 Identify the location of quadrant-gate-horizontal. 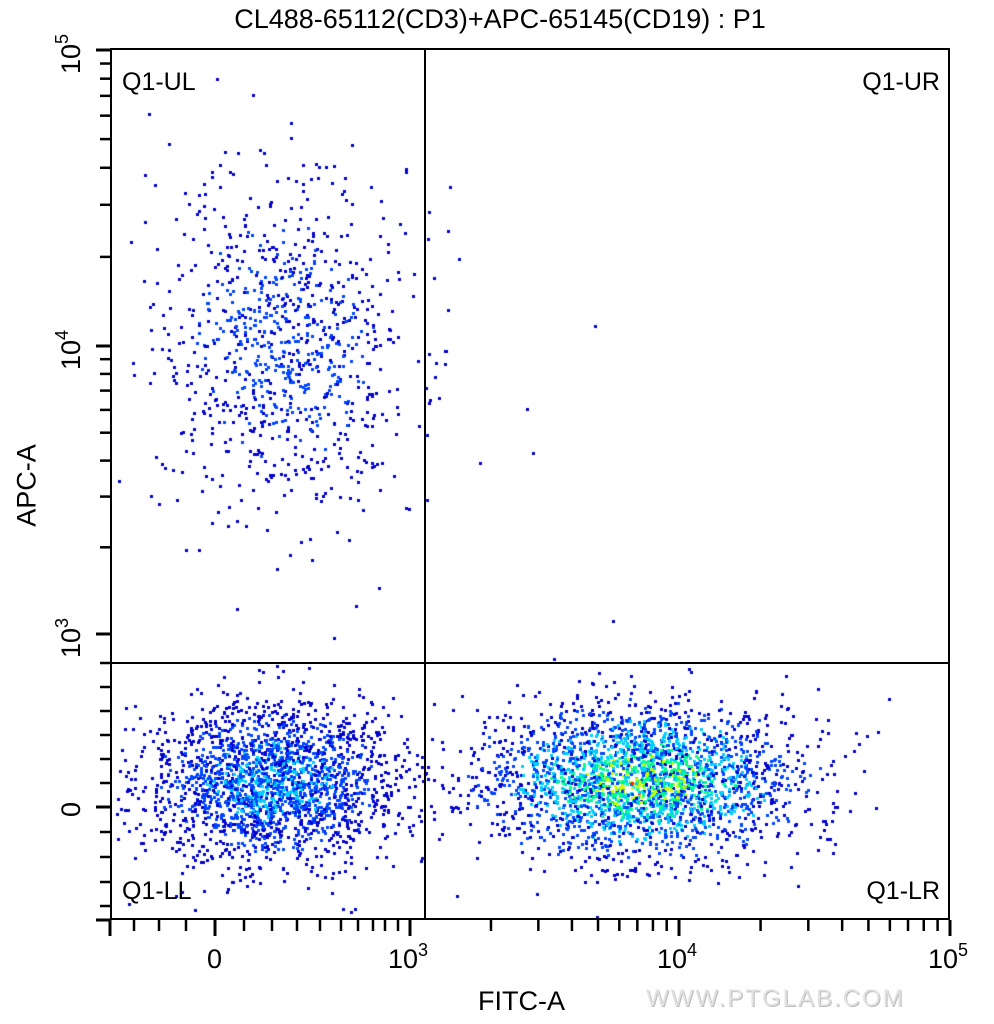
(530, 663).